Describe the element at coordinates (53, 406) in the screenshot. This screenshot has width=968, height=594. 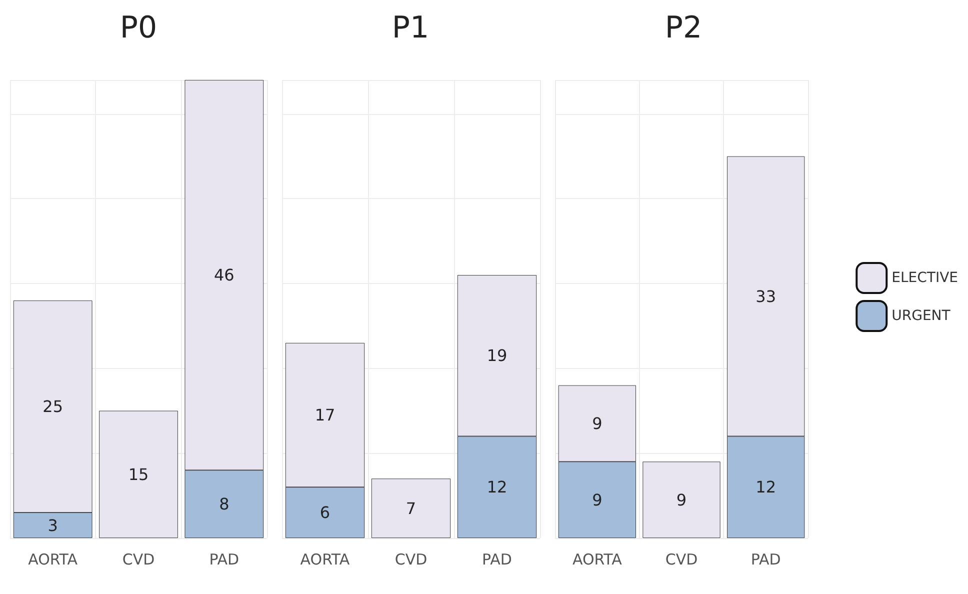
I see `data-label: 25` at that location.